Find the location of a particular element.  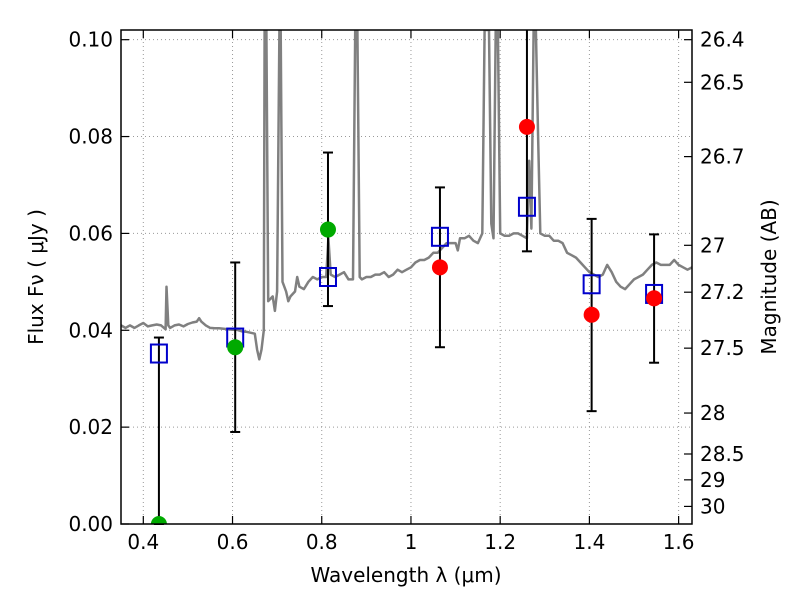

mag-tick-label: 29 is located at coordinates (712, 480).